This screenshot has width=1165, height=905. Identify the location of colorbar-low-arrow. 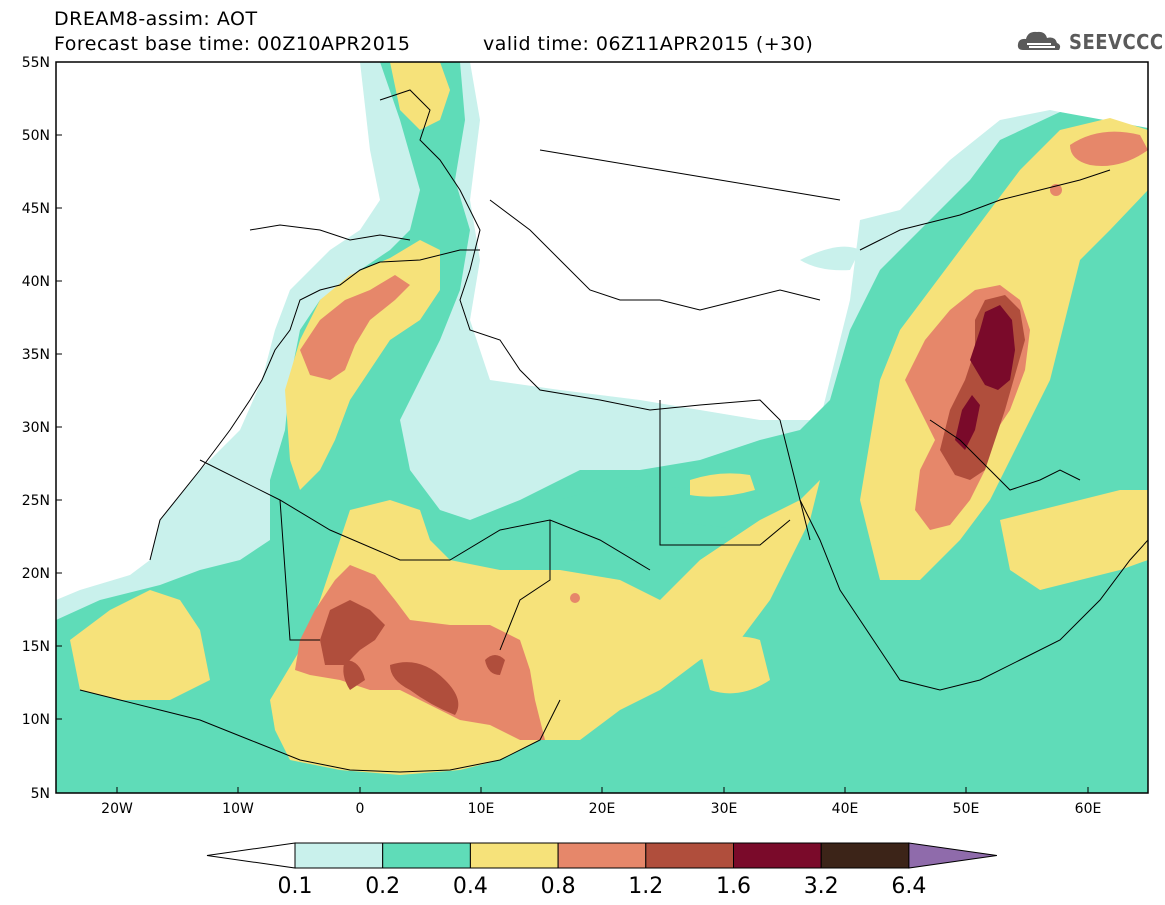
(251, 855).